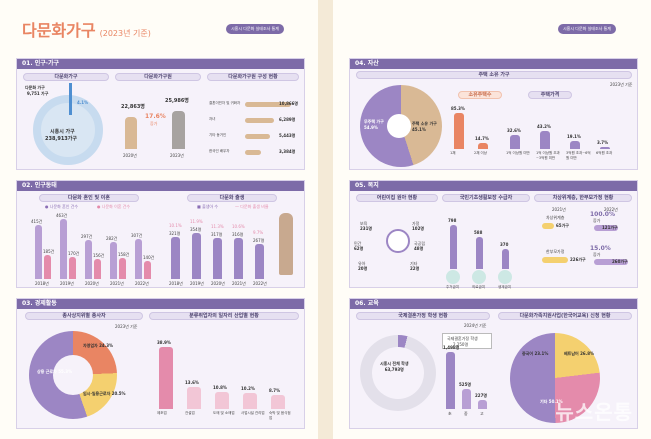 The width and height of the screenshot is (651, 439). Describe the element at coordinates (603, 143) in the screenshot. I see `housing-value: 3.7%` at that location.